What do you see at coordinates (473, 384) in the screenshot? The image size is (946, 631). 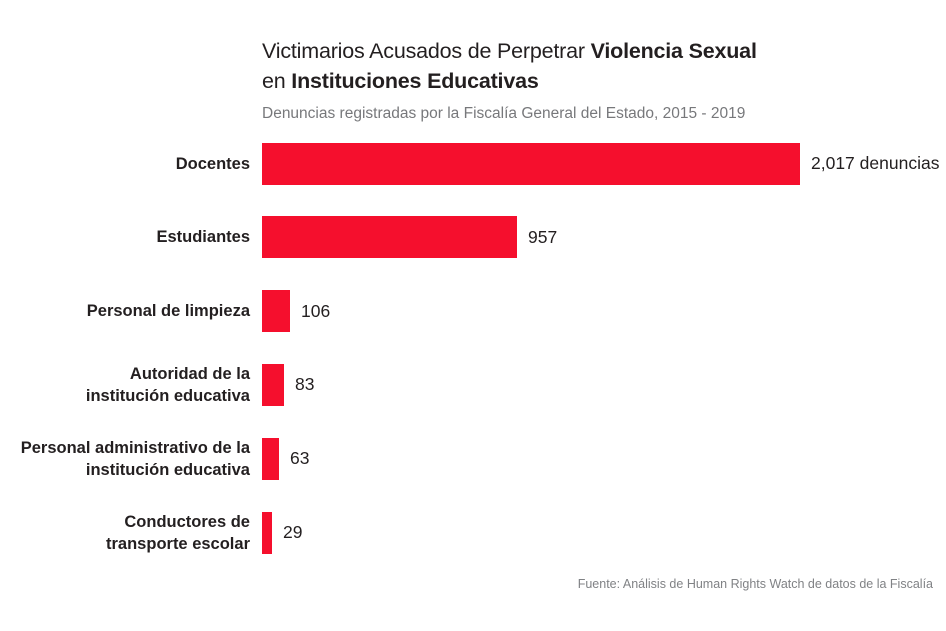 I see `bar-row: Autoridad de la institución educativa 83` at bounding box center [473, 384].